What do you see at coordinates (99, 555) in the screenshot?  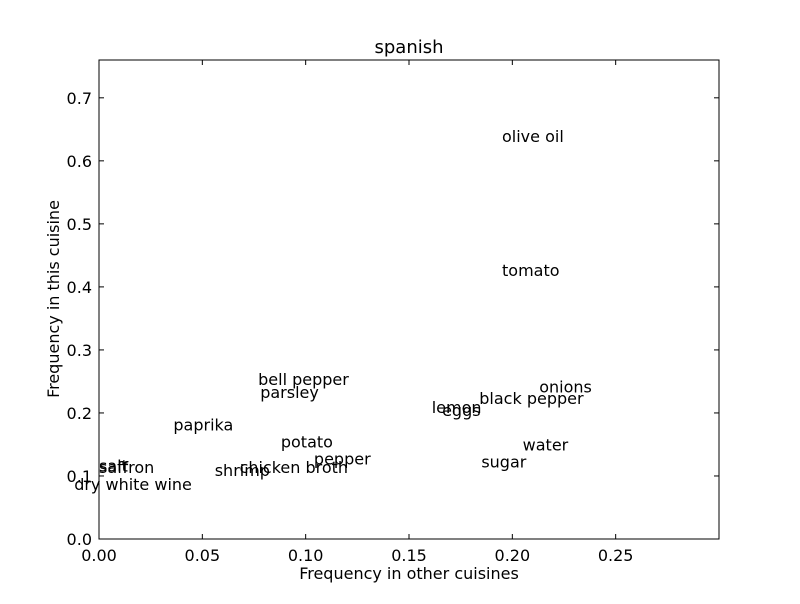 I see `x-tick-label: 0.00` at bounding box center [99, 555].